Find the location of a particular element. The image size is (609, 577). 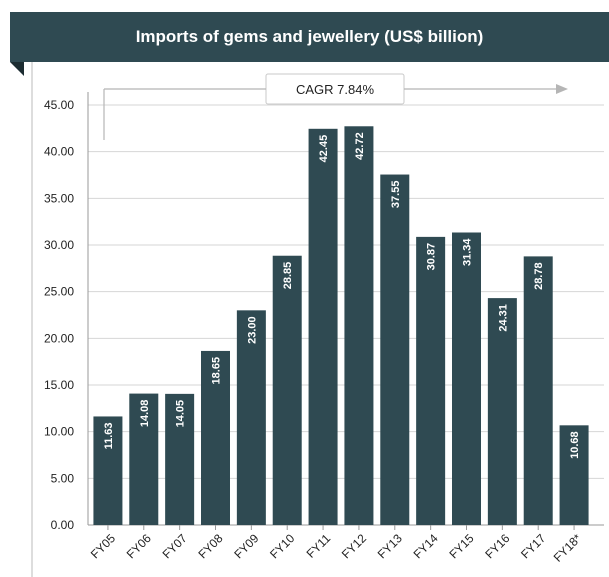

bar-value-label: 11.63 is located at coordinates (109, 435).